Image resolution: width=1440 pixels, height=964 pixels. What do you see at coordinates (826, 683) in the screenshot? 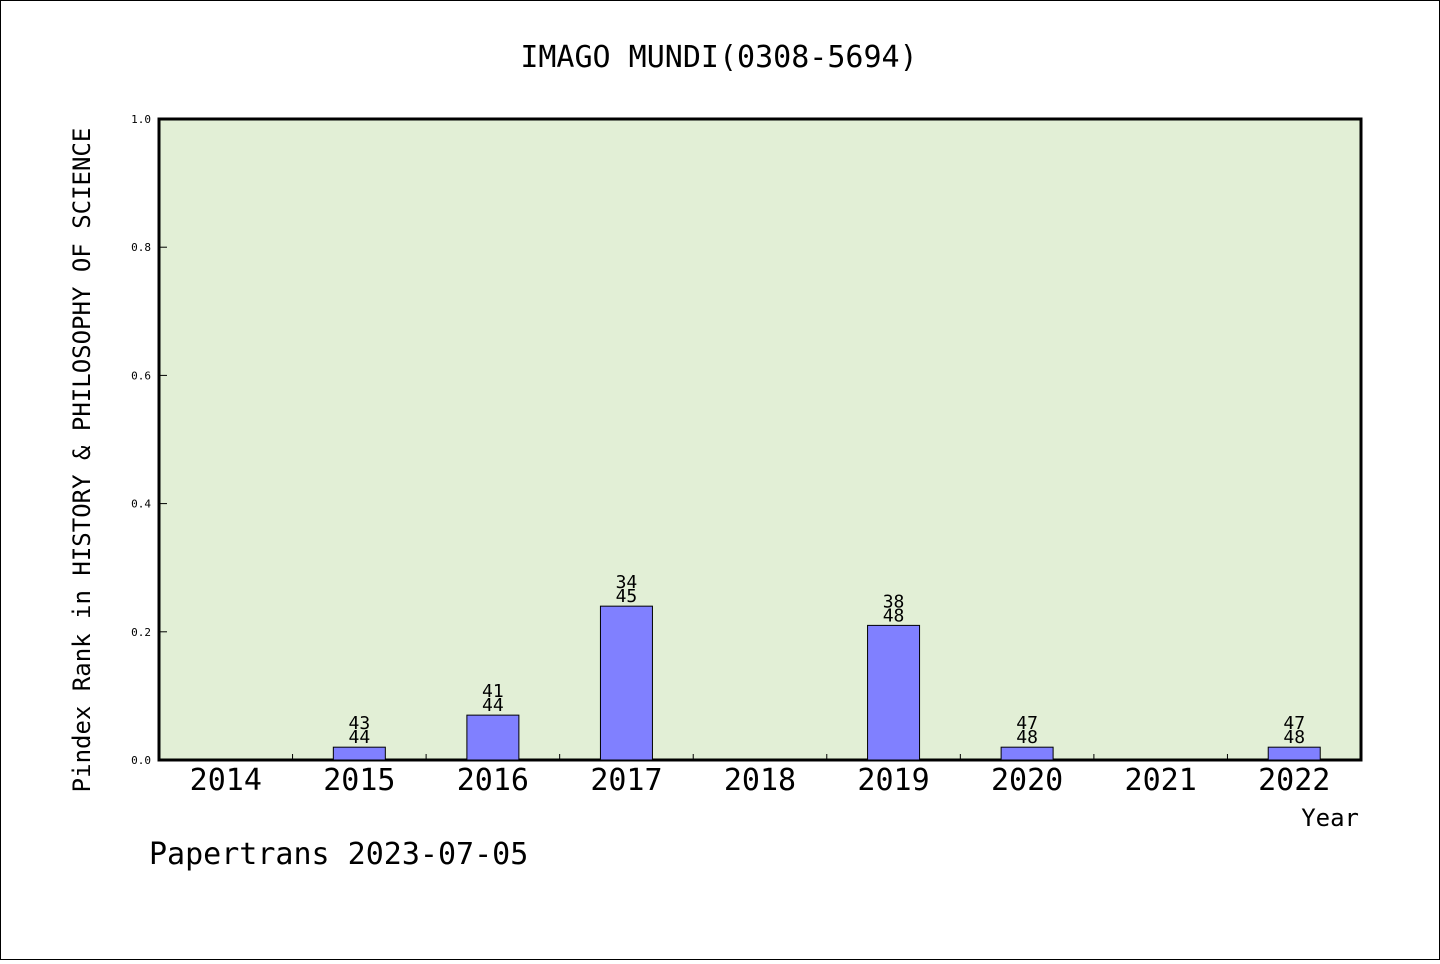
I see `bars` at bounding box center [826, 683].